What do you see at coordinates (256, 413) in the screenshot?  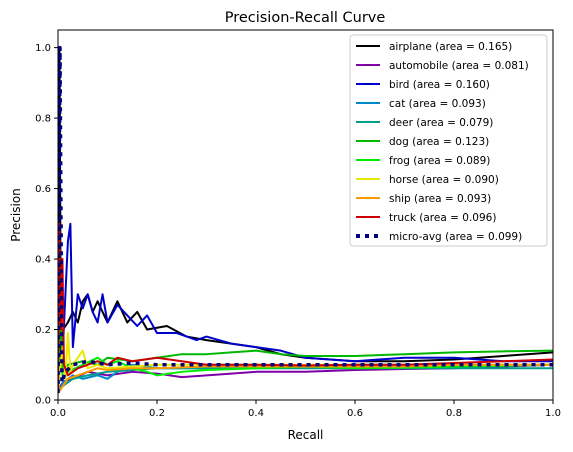 I see `x-tick-label: 0.4` at bounding box center [256, 413].